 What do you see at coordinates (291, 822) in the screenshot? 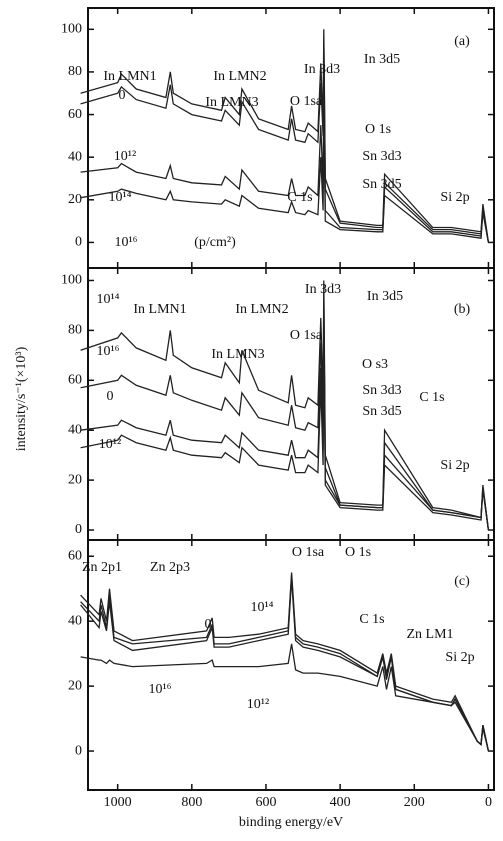
I see `x-axis-label: binding energy/eV` at bounding box center [291, 822].